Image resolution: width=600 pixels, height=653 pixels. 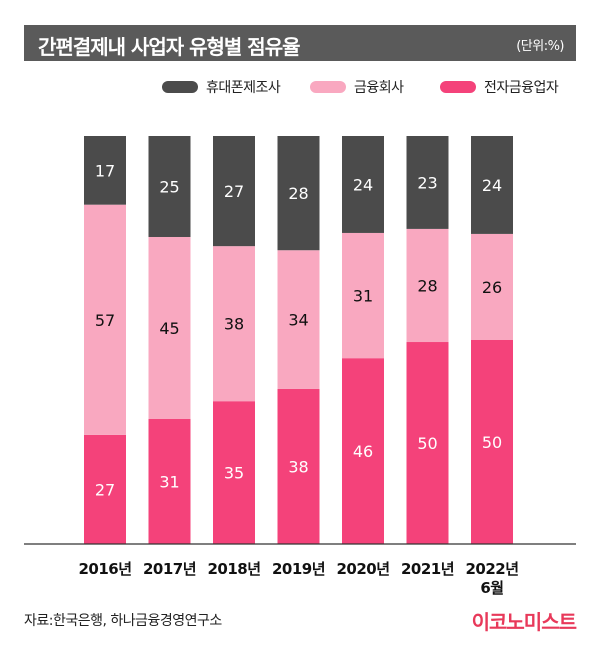 I want to click on legend-label-device: 휴대폰제조사, so click(x=243, y=88).